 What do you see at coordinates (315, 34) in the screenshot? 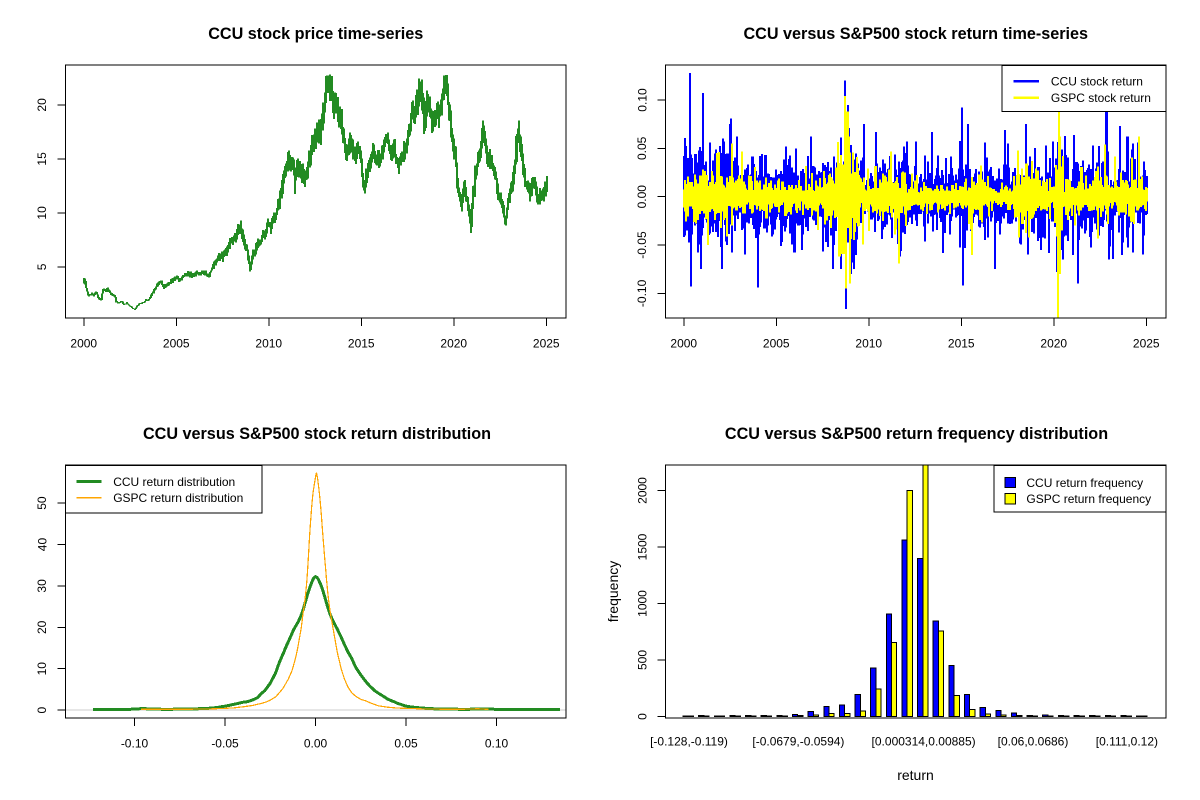
I see `svg-text: CCU stock price time-series` at bounding box center [315, 34].